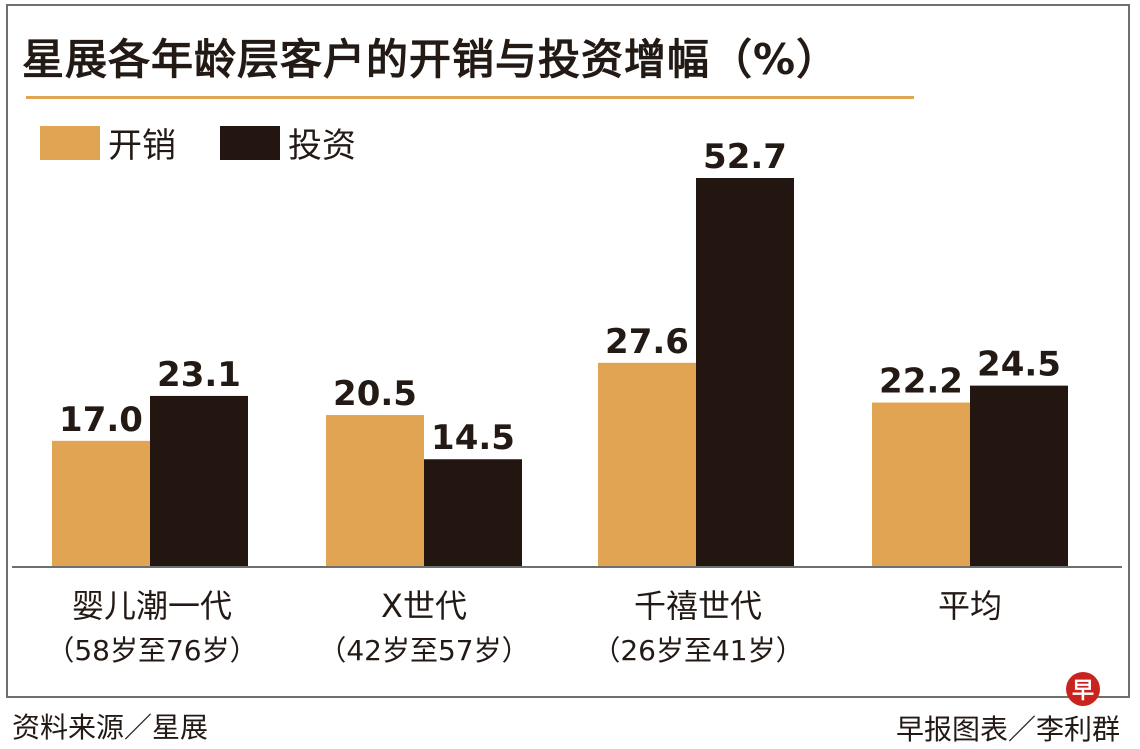  What do you see at coordinates (698, 606) in the screenshot?
I see `category-label-2: 千禧世代` at bounding box center [698, 606].